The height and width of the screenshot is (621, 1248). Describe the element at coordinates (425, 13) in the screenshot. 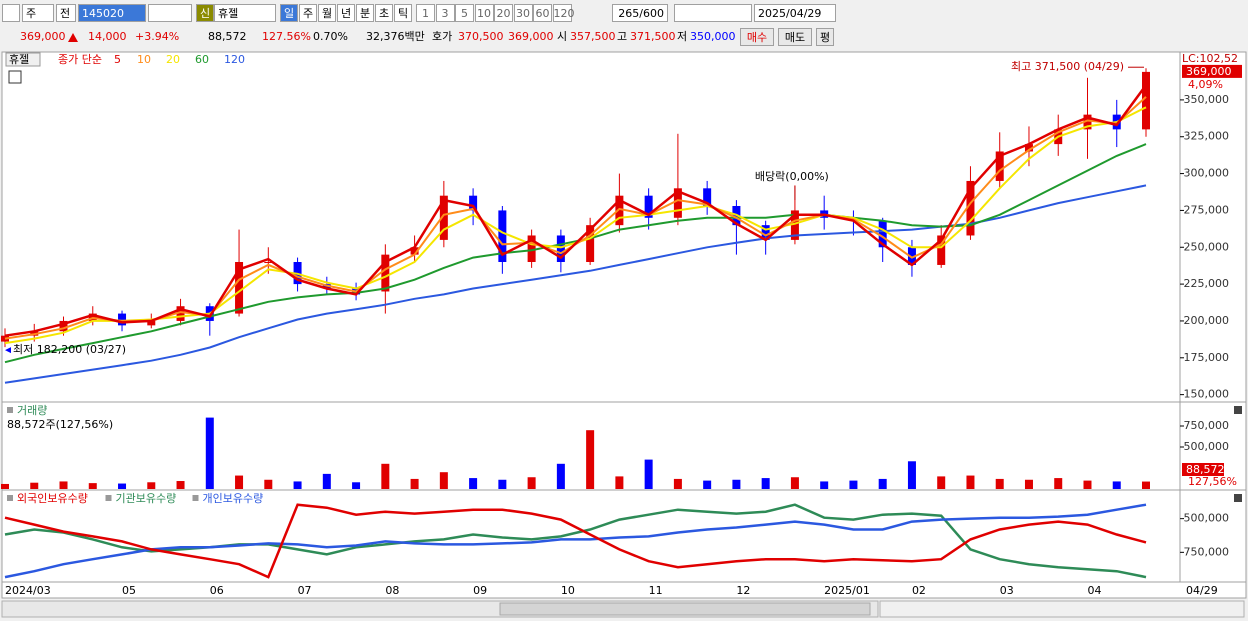

I see `step-button: 1` at that location.